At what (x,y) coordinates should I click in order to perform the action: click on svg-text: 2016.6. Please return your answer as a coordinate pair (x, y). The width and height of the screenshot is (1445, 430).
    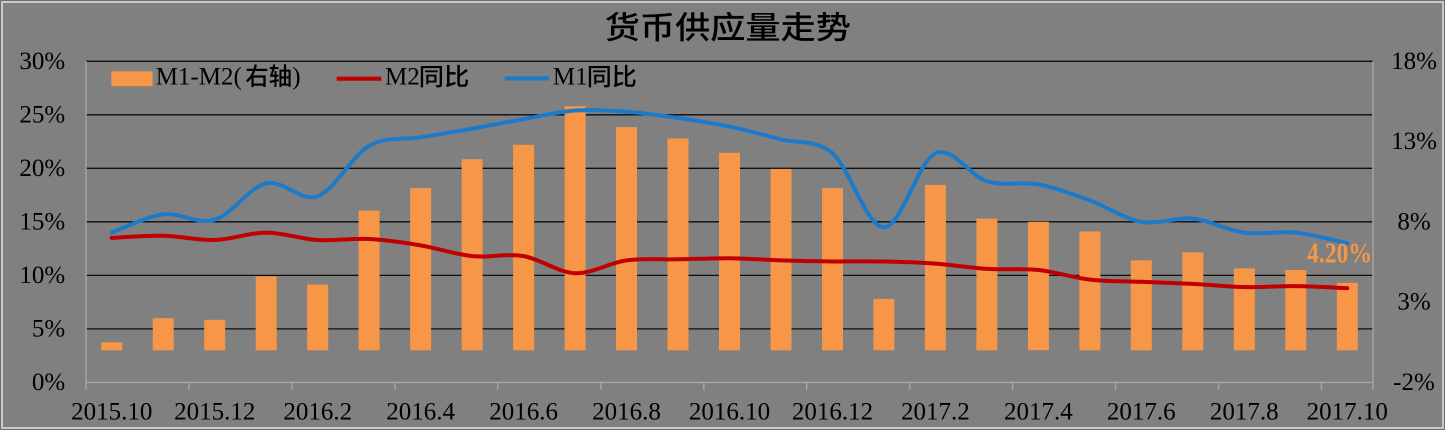
    Looking at the image, I should click on (523, 411).